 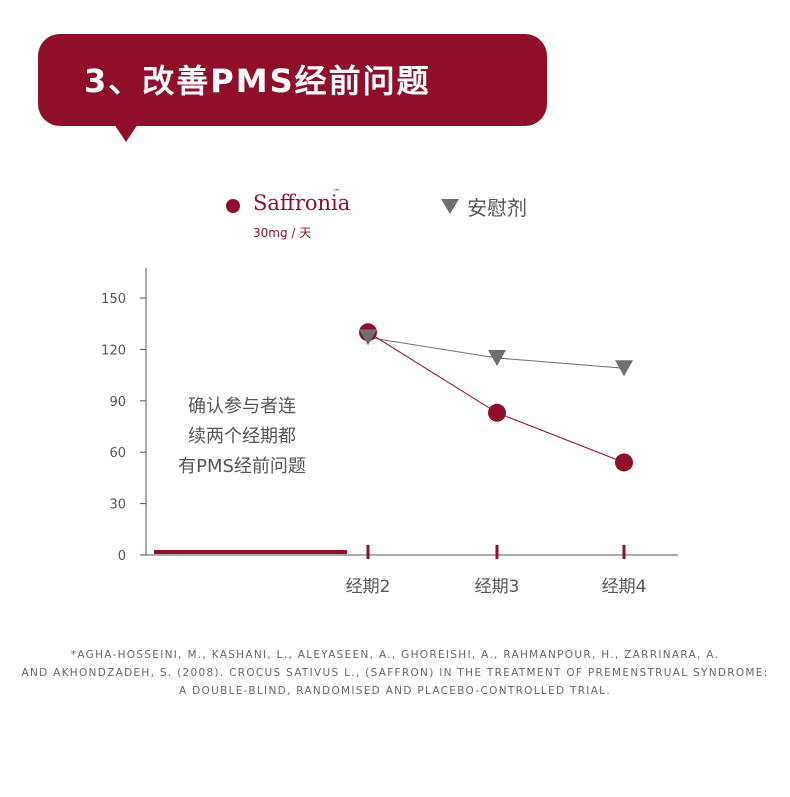 I want to click on legend-series2-label: 安慰剂, so click(x=497, y=208).